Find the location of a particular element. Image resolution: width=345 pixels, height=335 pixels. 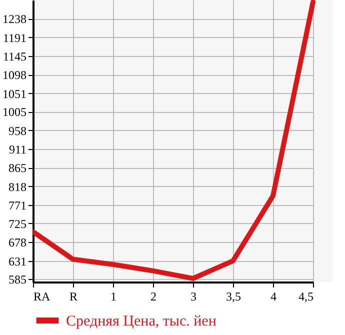

x-tick-label: R is located at coordinates (73, 297).